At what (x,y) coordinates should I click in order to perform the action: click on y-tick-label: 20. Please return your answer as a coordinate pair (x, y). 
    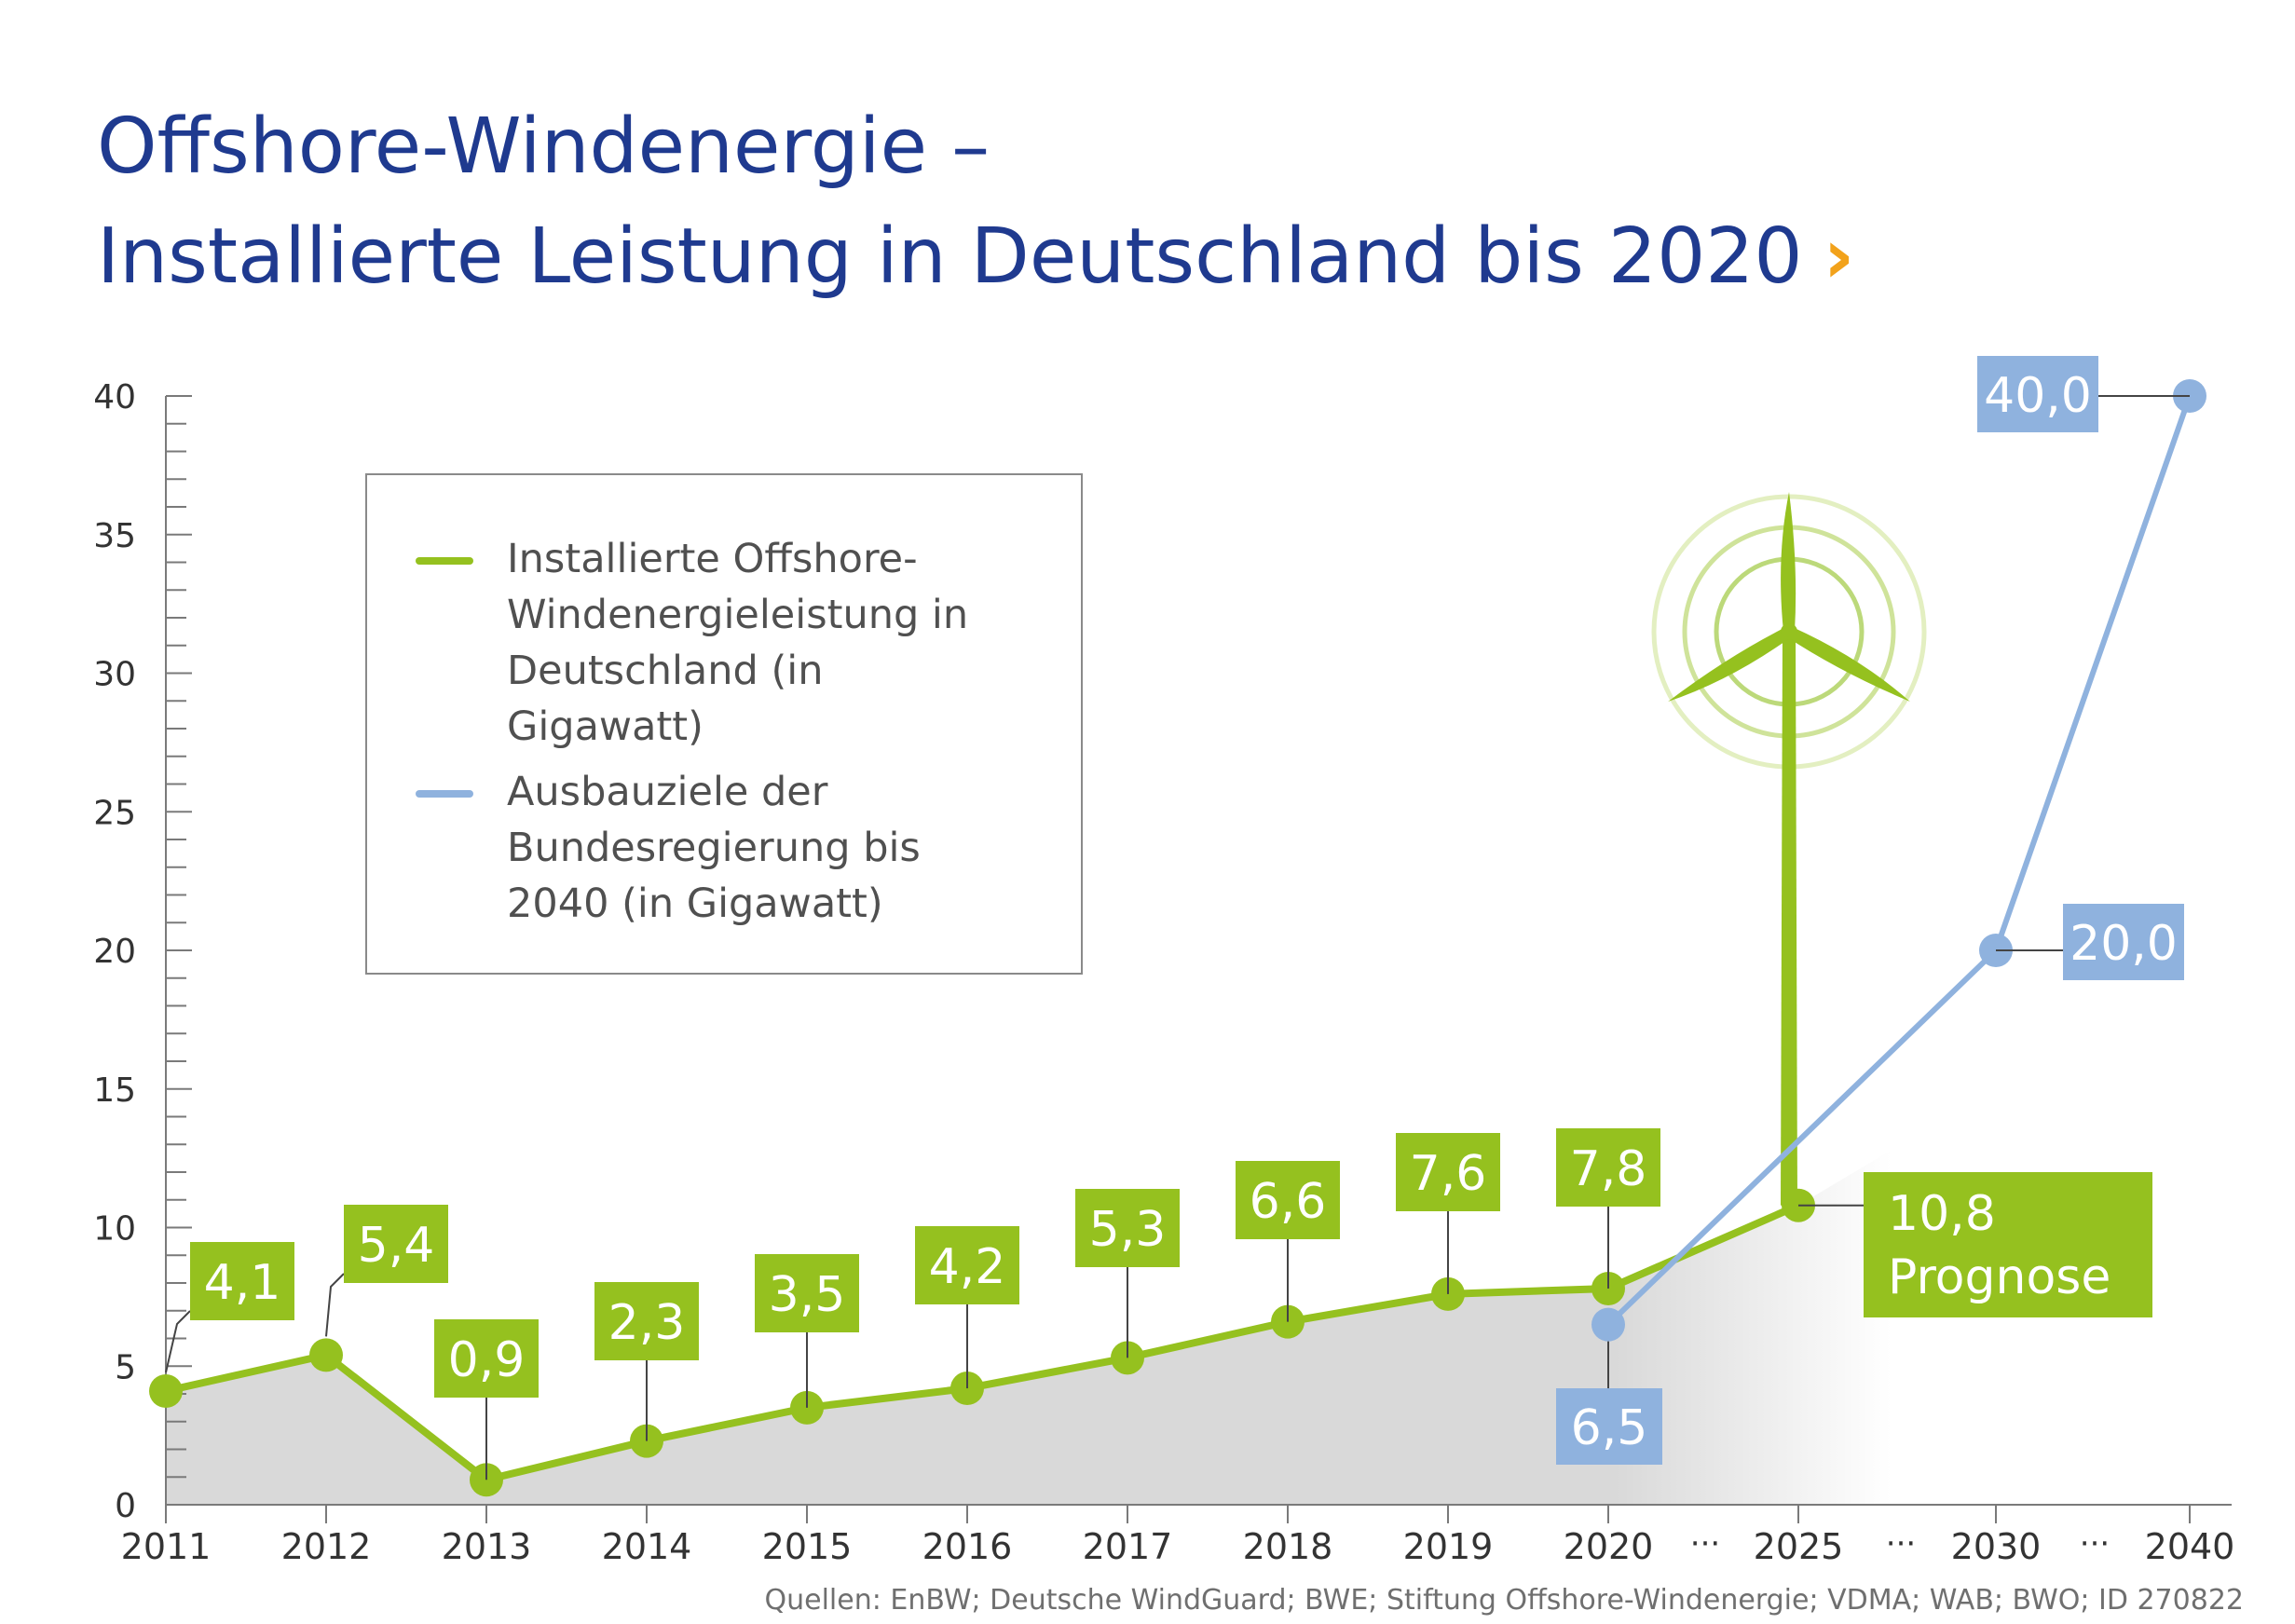
    Looking at the image, I should click on (114, 952).